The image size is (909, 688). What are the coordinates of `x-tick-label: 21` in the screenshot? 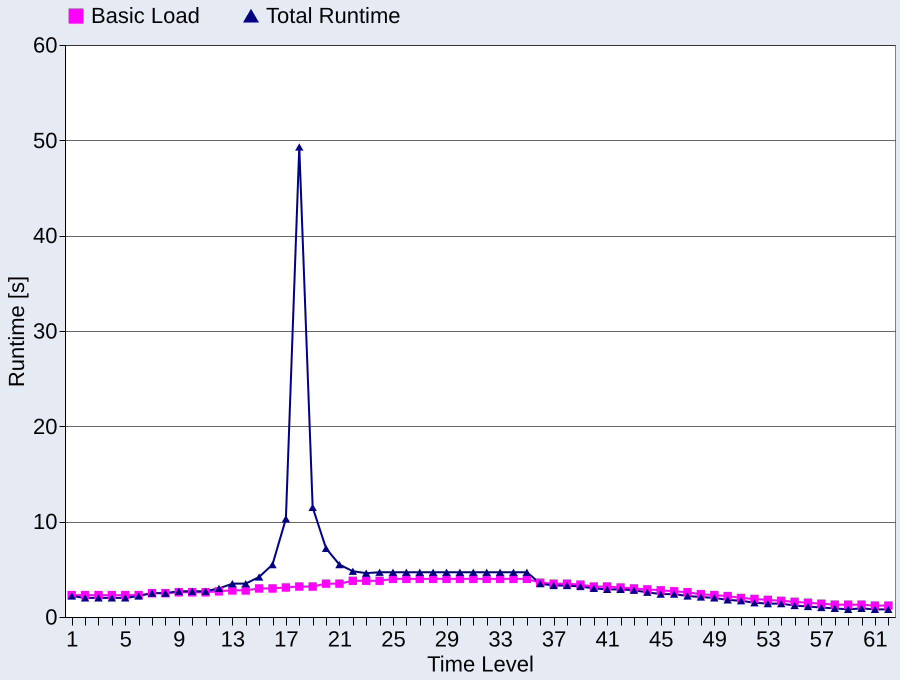 It's located at (340, 639).